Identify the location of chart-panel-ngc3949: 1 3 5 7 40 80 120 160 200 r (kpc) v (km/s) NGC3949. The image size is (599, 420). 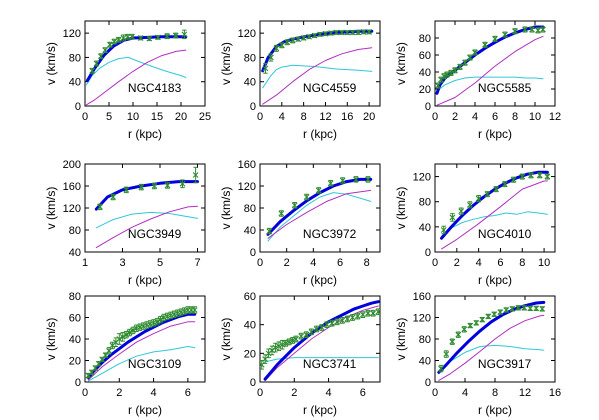
(125, 223).